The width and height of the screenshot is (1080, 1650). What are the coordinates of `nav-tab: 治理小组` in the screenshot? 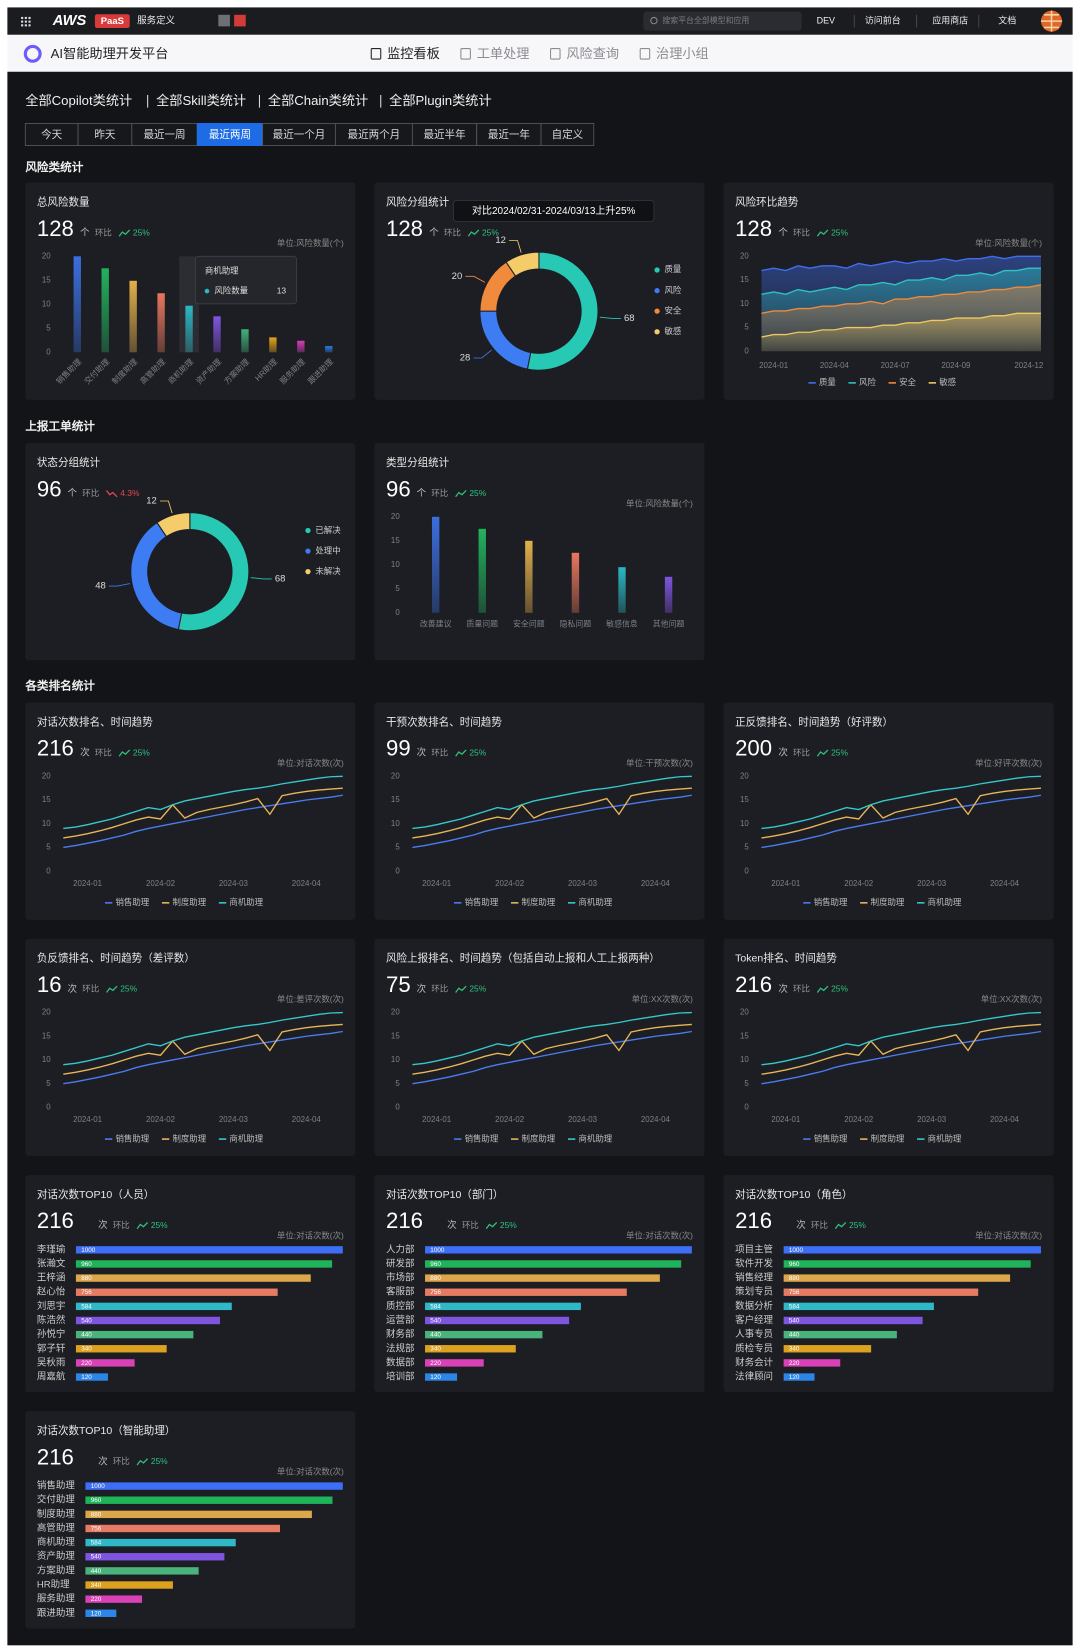 It's located at (682, 53).